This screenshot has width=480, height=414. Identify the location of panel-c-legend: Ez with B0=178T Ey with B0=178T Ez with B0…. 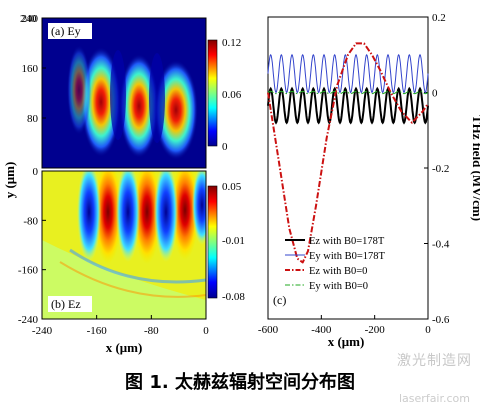
(335, 264).